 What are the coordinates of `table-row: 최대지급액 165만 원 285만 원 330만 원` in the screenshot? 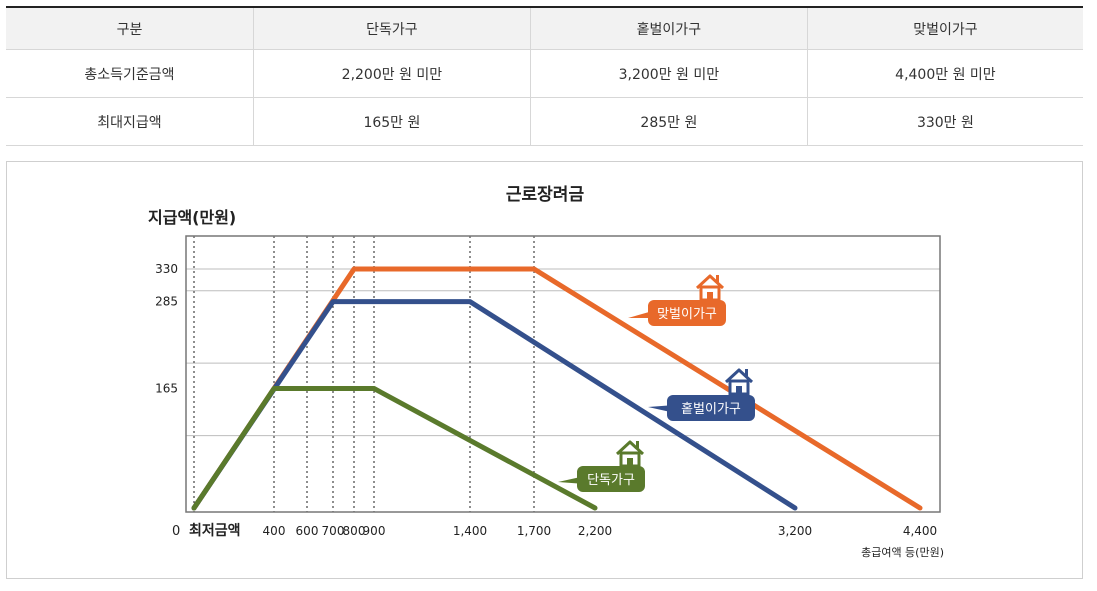 It's located at (544, 121).